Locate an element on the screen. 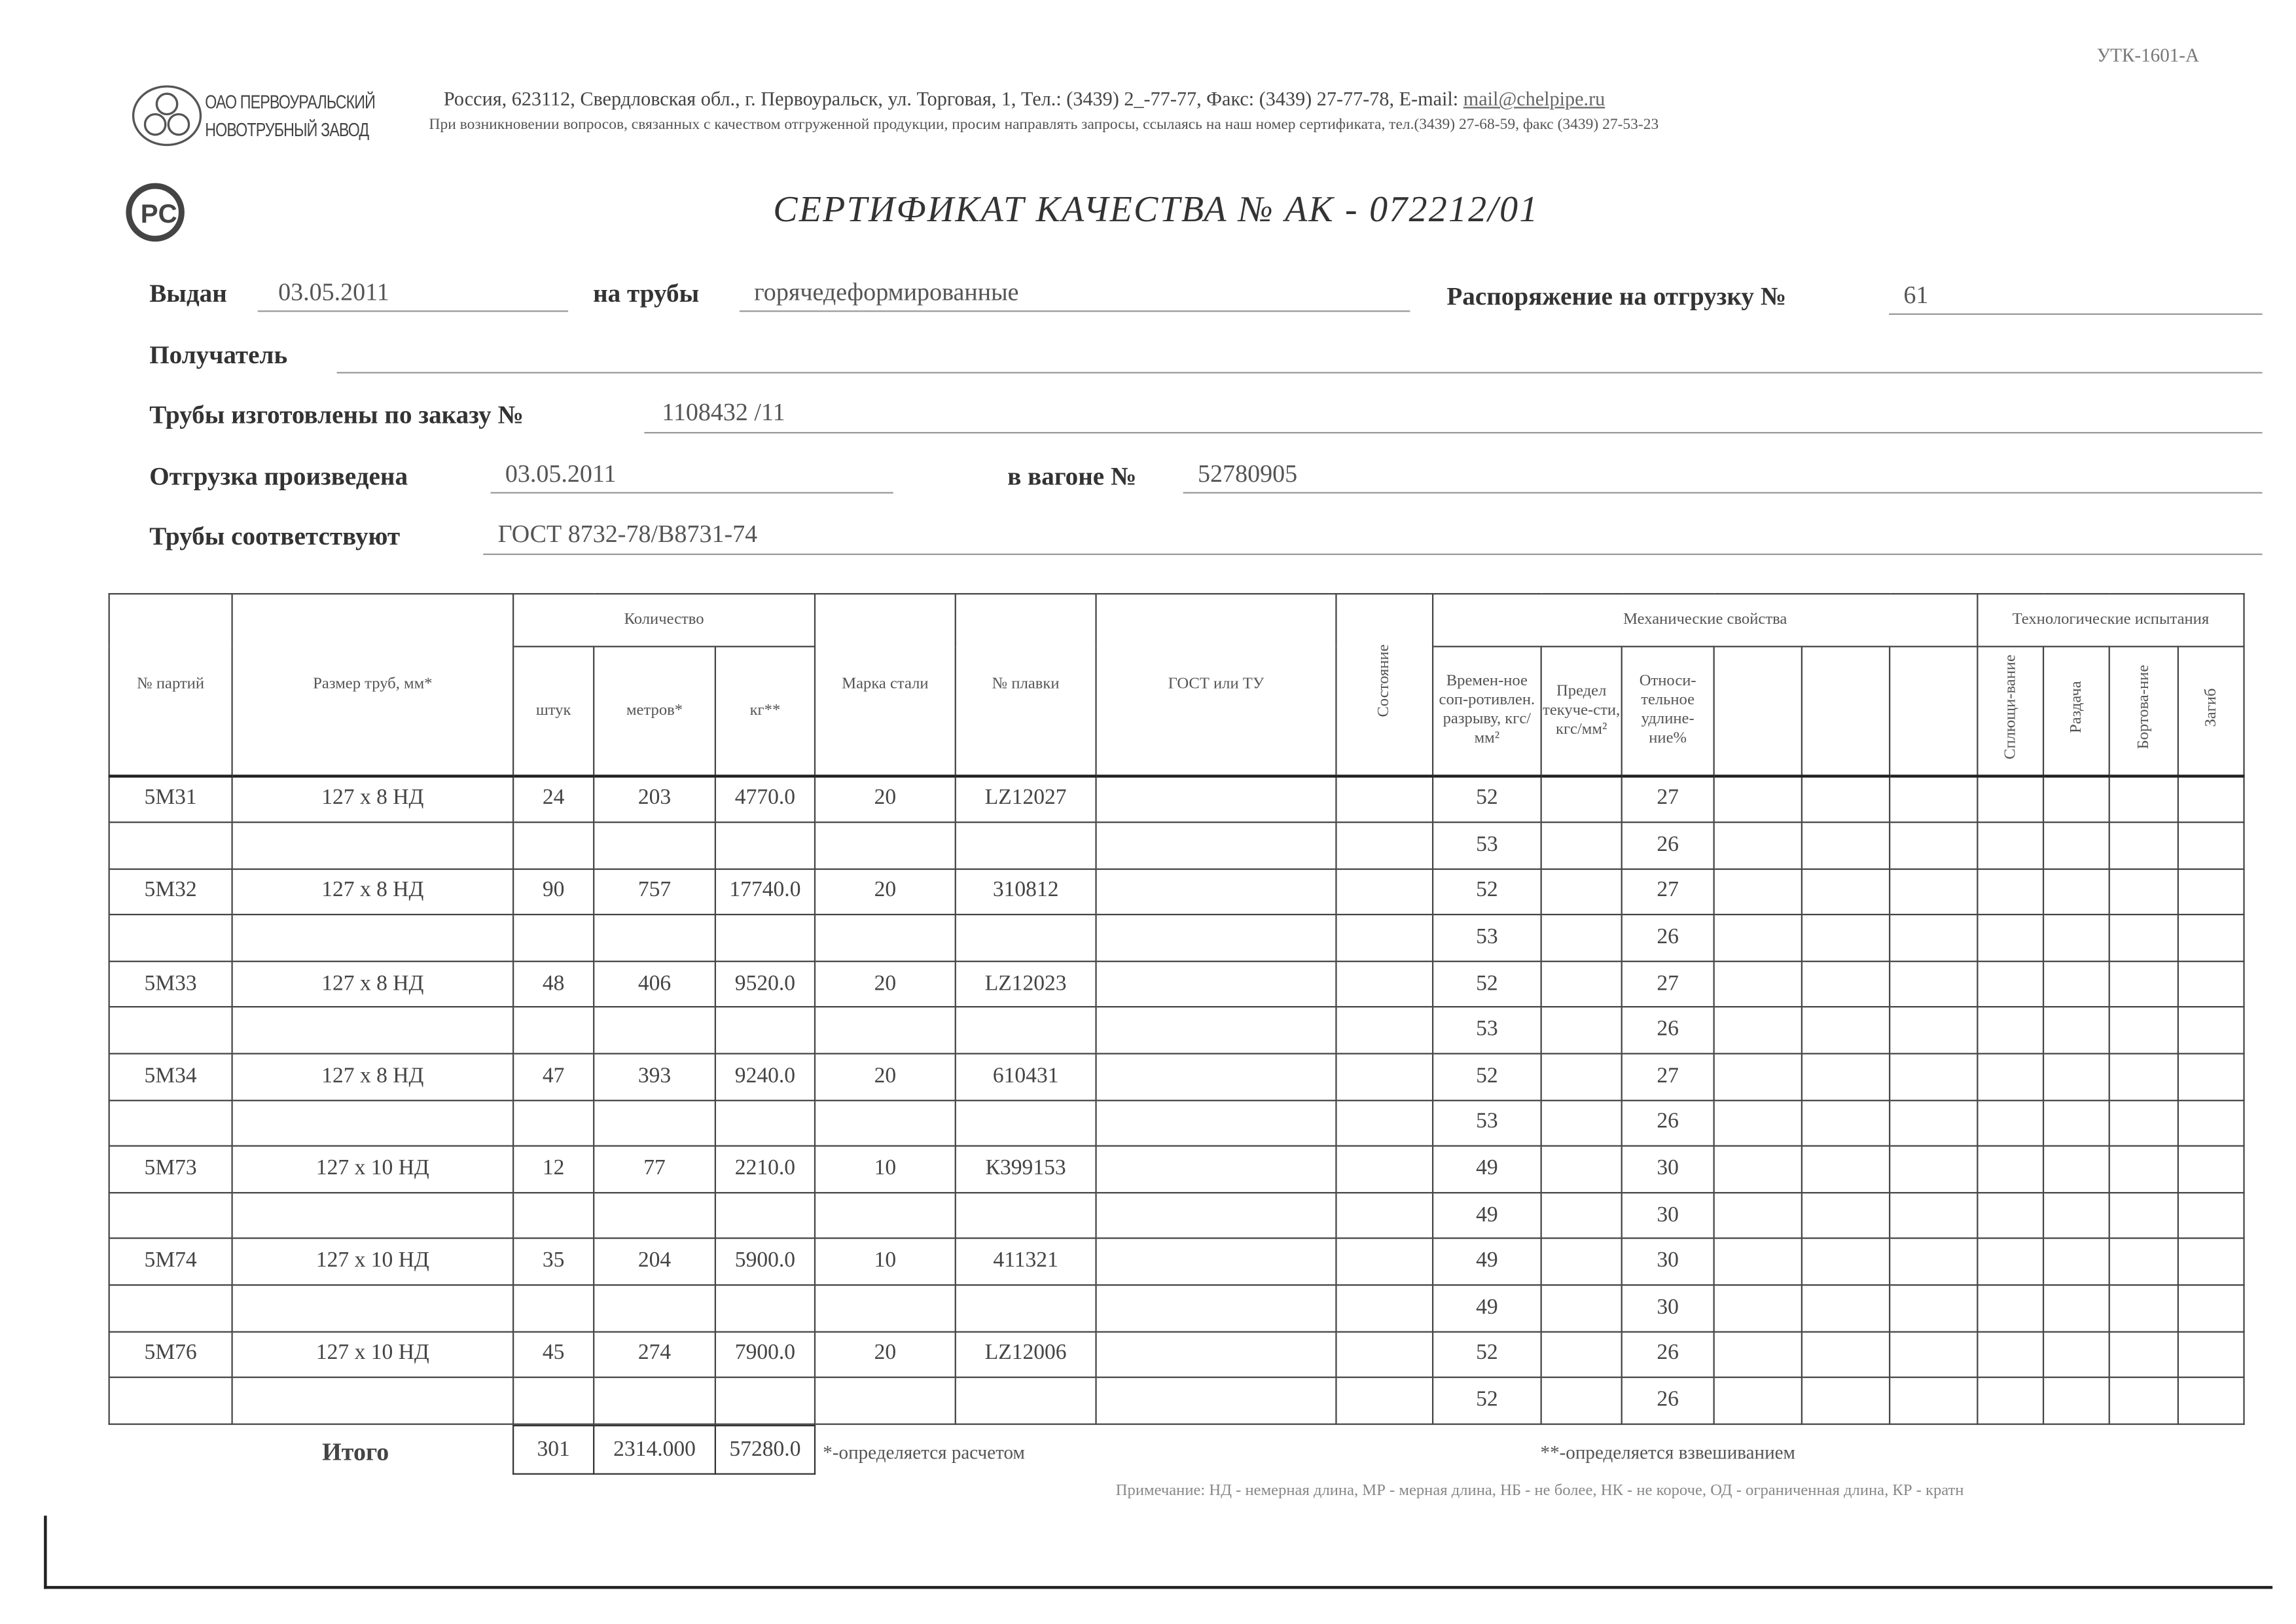  cell-pcs: 47 is located at coordinates (553, 1077).